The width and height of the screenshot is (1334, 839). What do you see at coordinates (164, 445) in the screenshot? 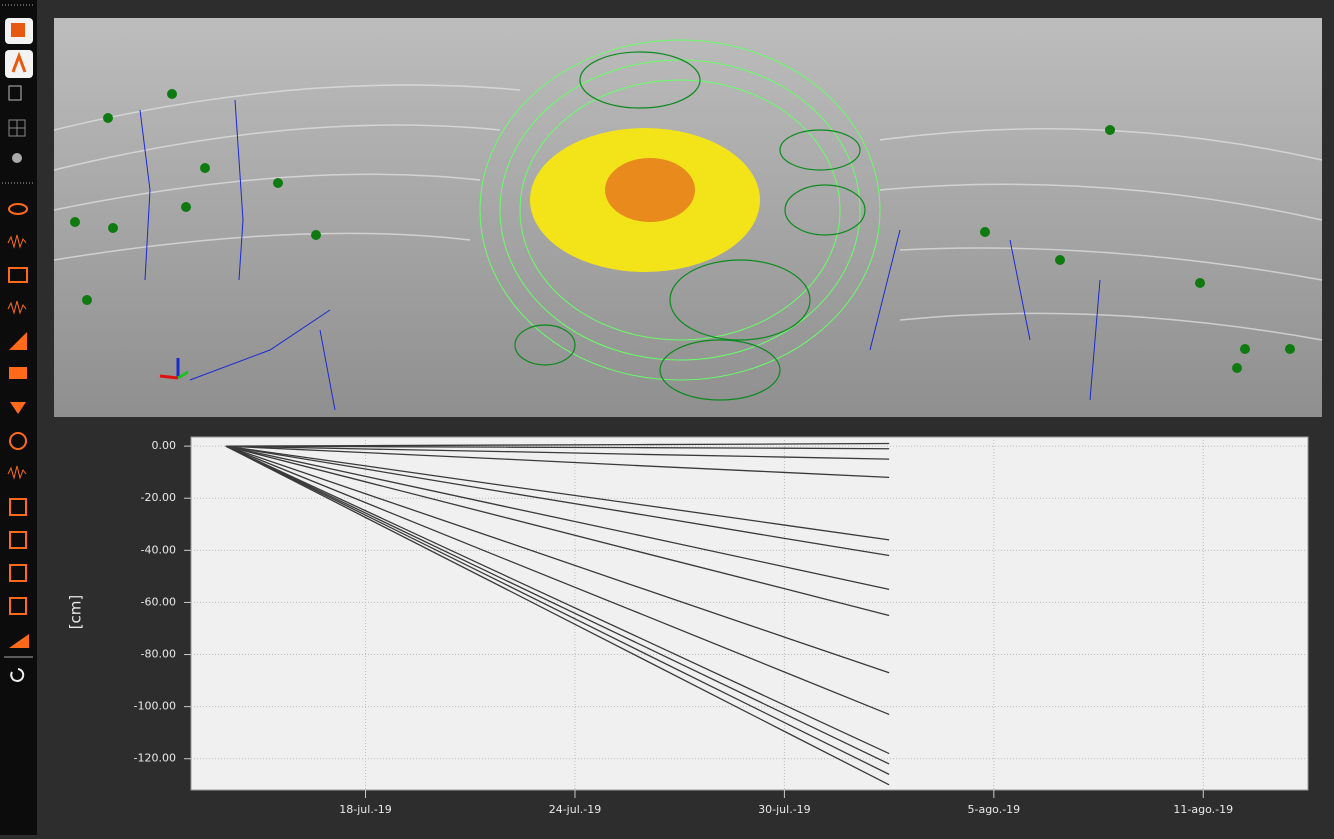
I see `y-tick-label: 0.00` at bounding box center [164, 445].